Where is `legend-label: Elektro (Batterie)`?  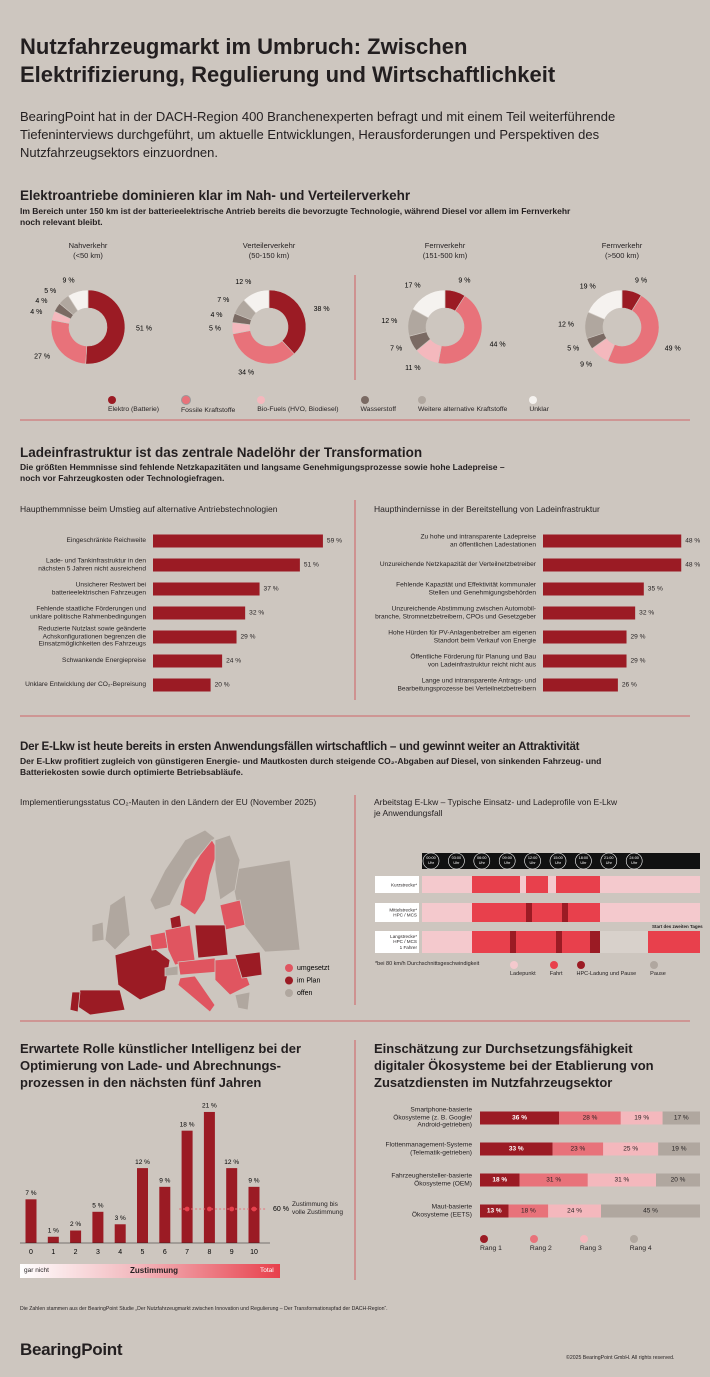 legend-label: Elektro (Batterie) is located at coordinates (133, 409).